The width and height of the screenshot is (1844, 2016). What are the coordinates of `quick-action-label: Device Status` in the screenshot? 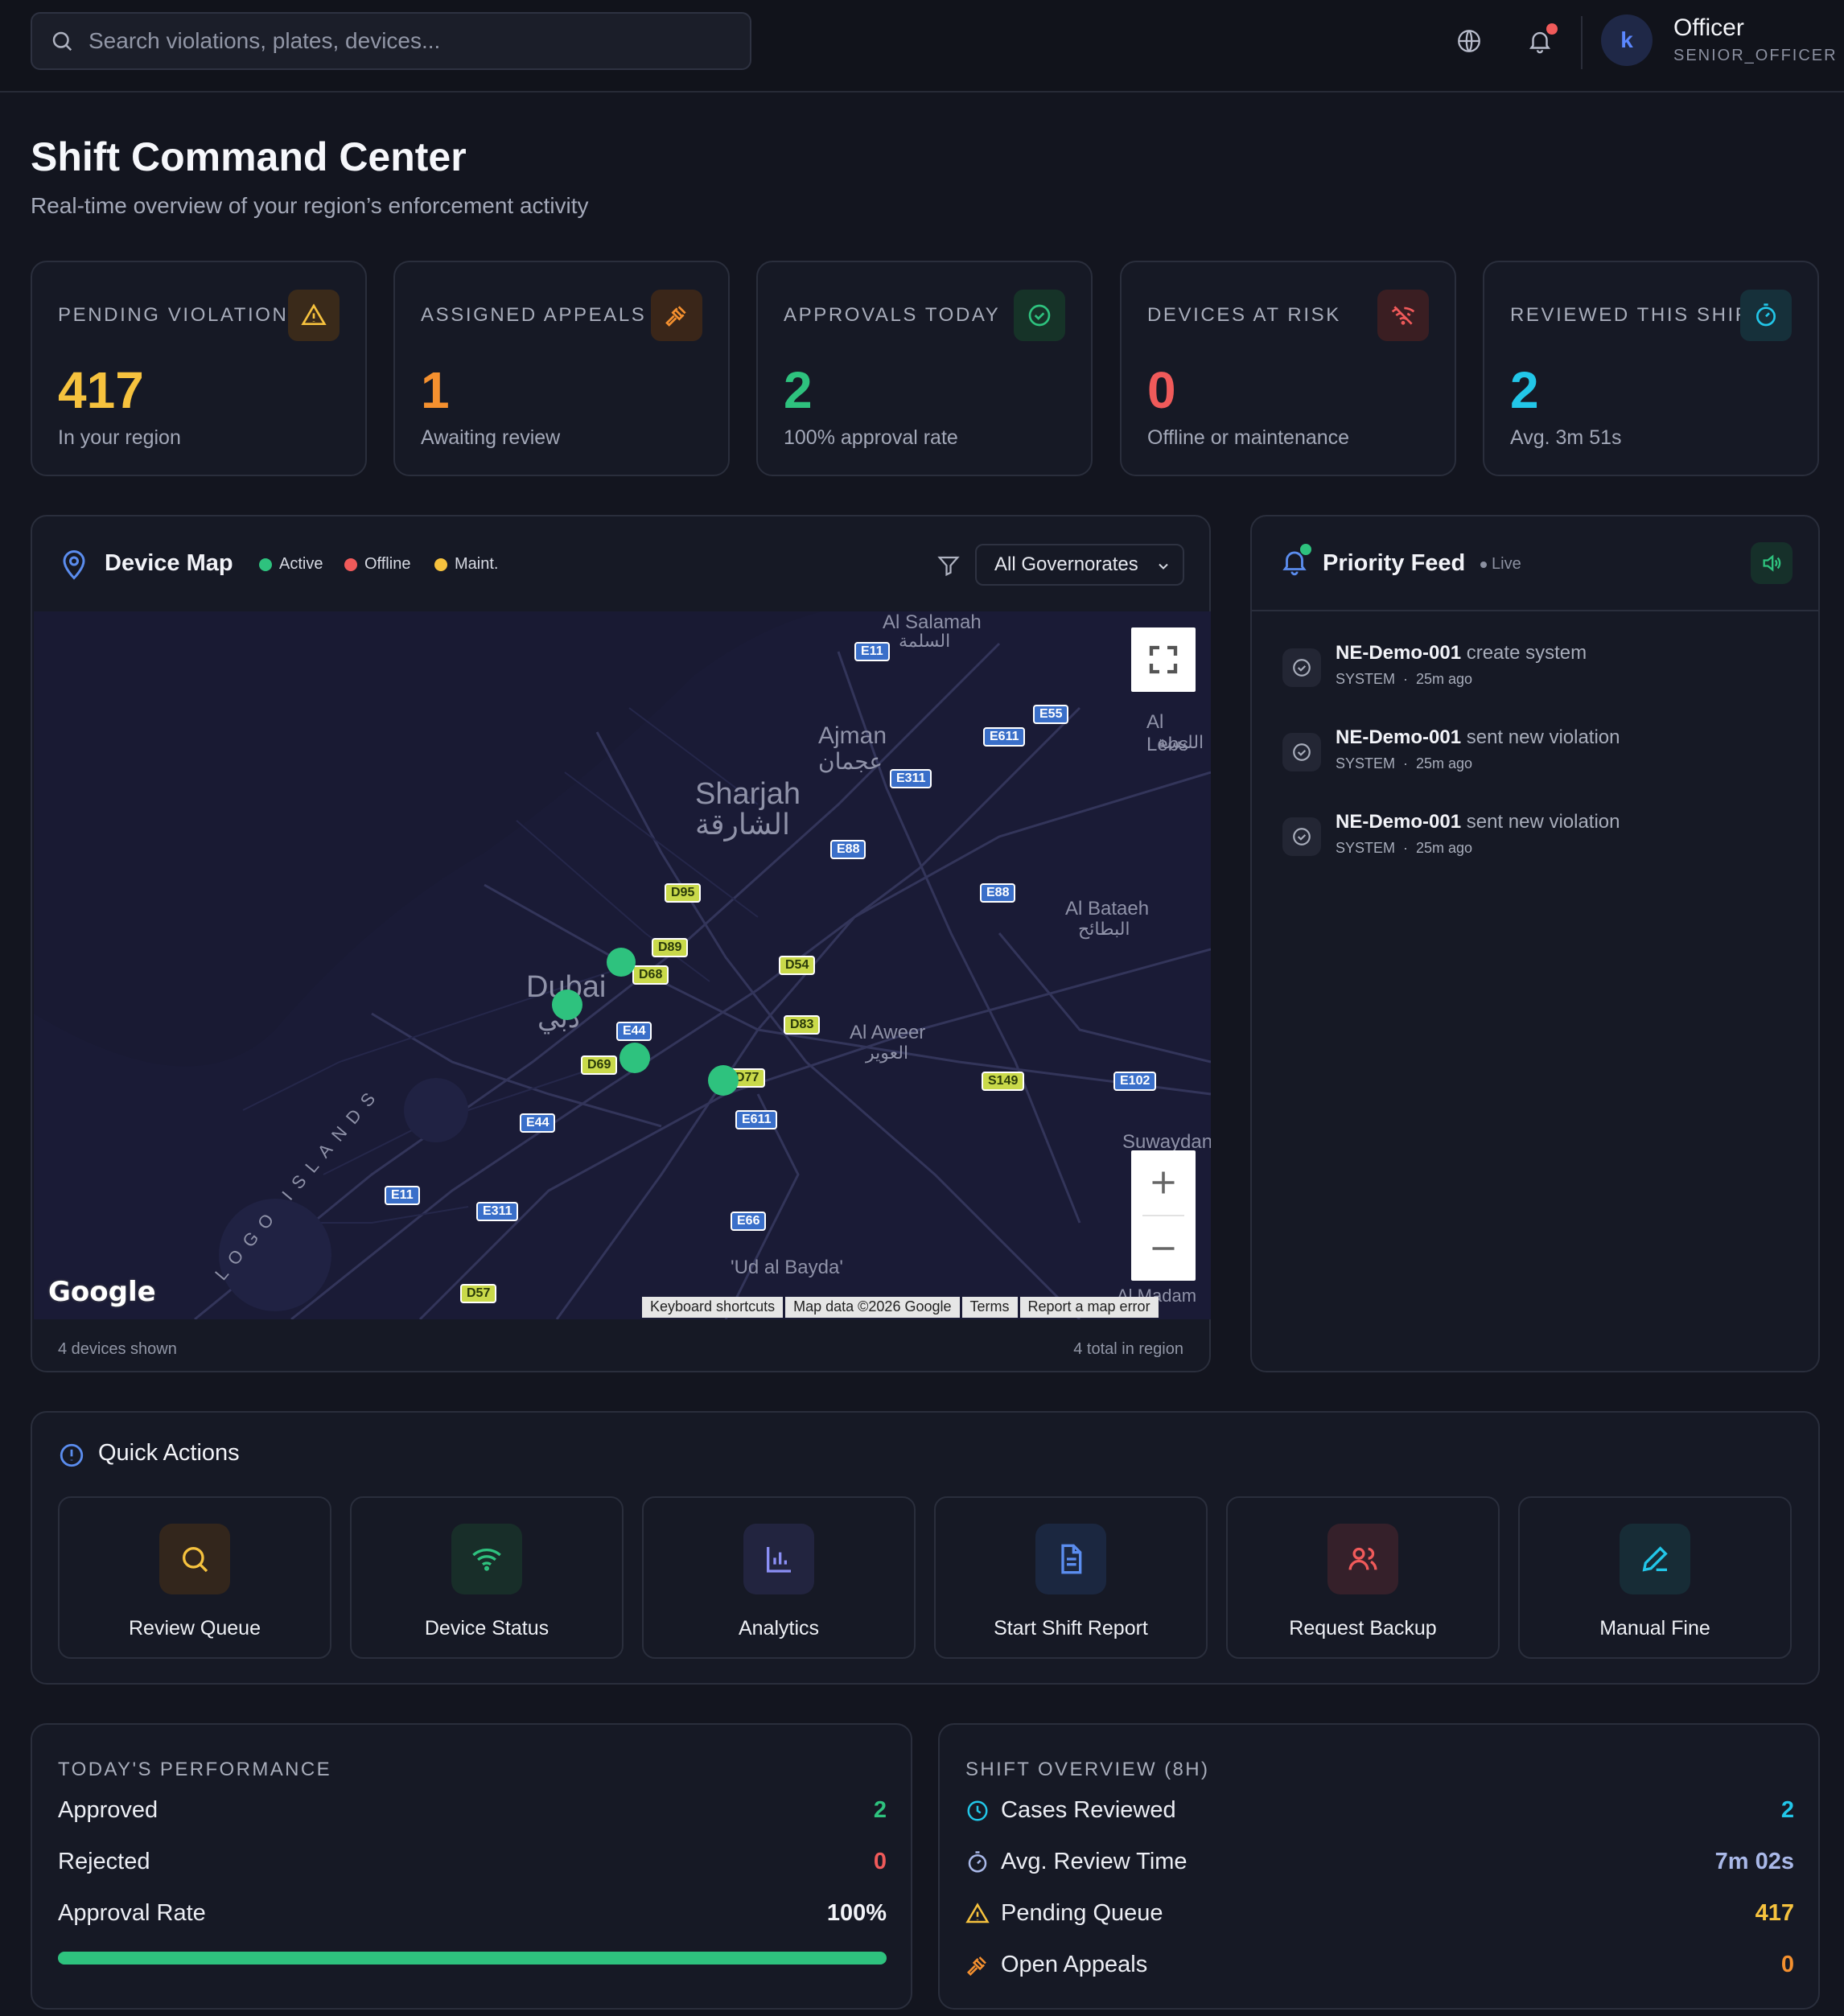 It's located at (486, 1628).